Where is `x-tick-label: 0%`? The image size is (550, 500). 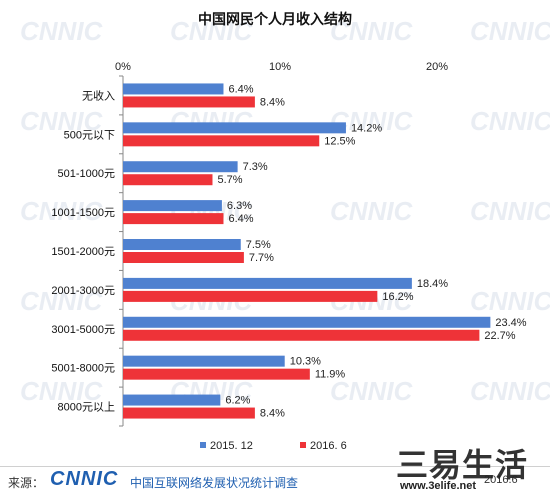
x-tick-label: 0% is located at coordinates (123, 67).